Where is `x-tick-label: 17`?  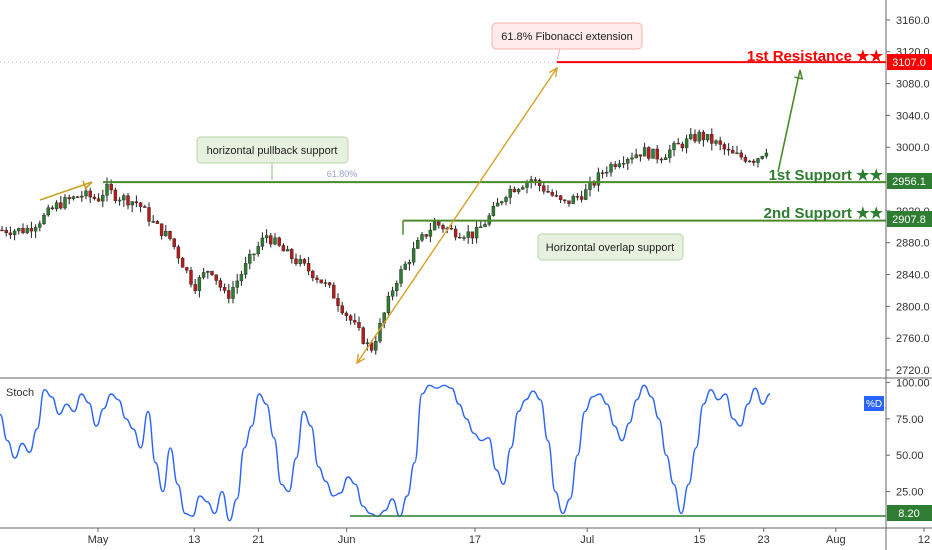 x-tick-label: 17 is located at coordinates (475, 540).